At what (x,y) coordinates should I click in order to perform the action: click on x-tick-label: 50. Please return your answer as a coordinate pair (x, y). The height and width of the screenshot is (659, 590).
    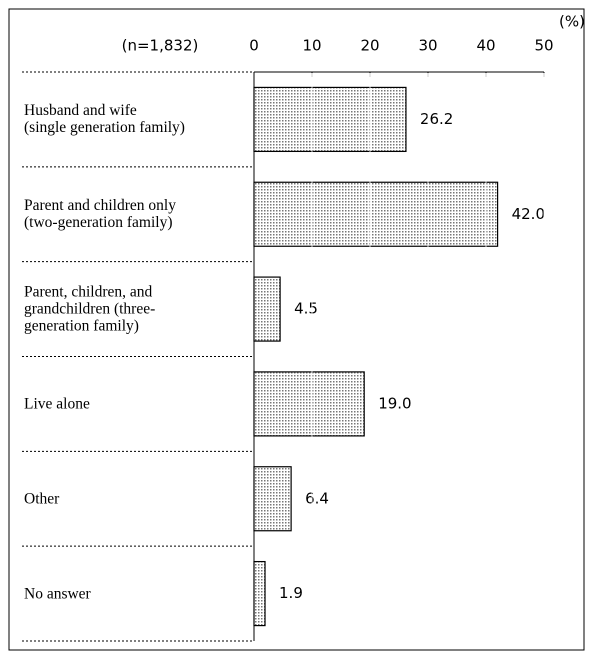
    Looking at the image, I should click on (543, 46).